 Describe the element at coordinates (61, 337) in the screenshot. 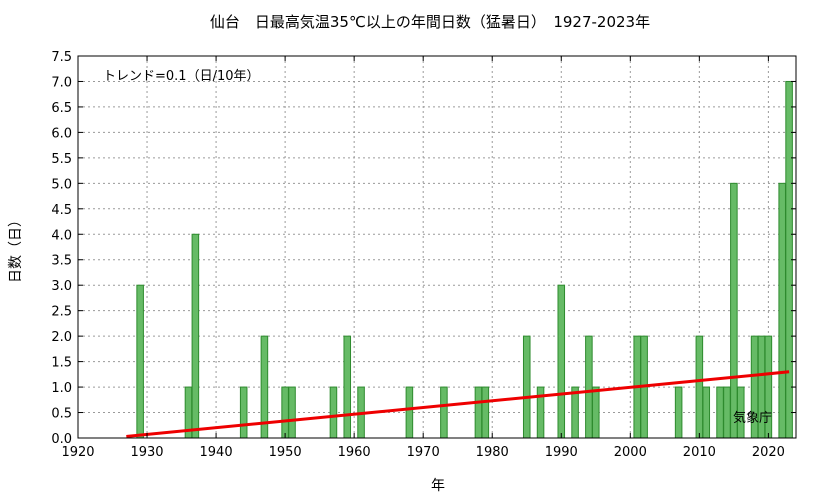

I see `y-tick-label: 2.0` at that location.